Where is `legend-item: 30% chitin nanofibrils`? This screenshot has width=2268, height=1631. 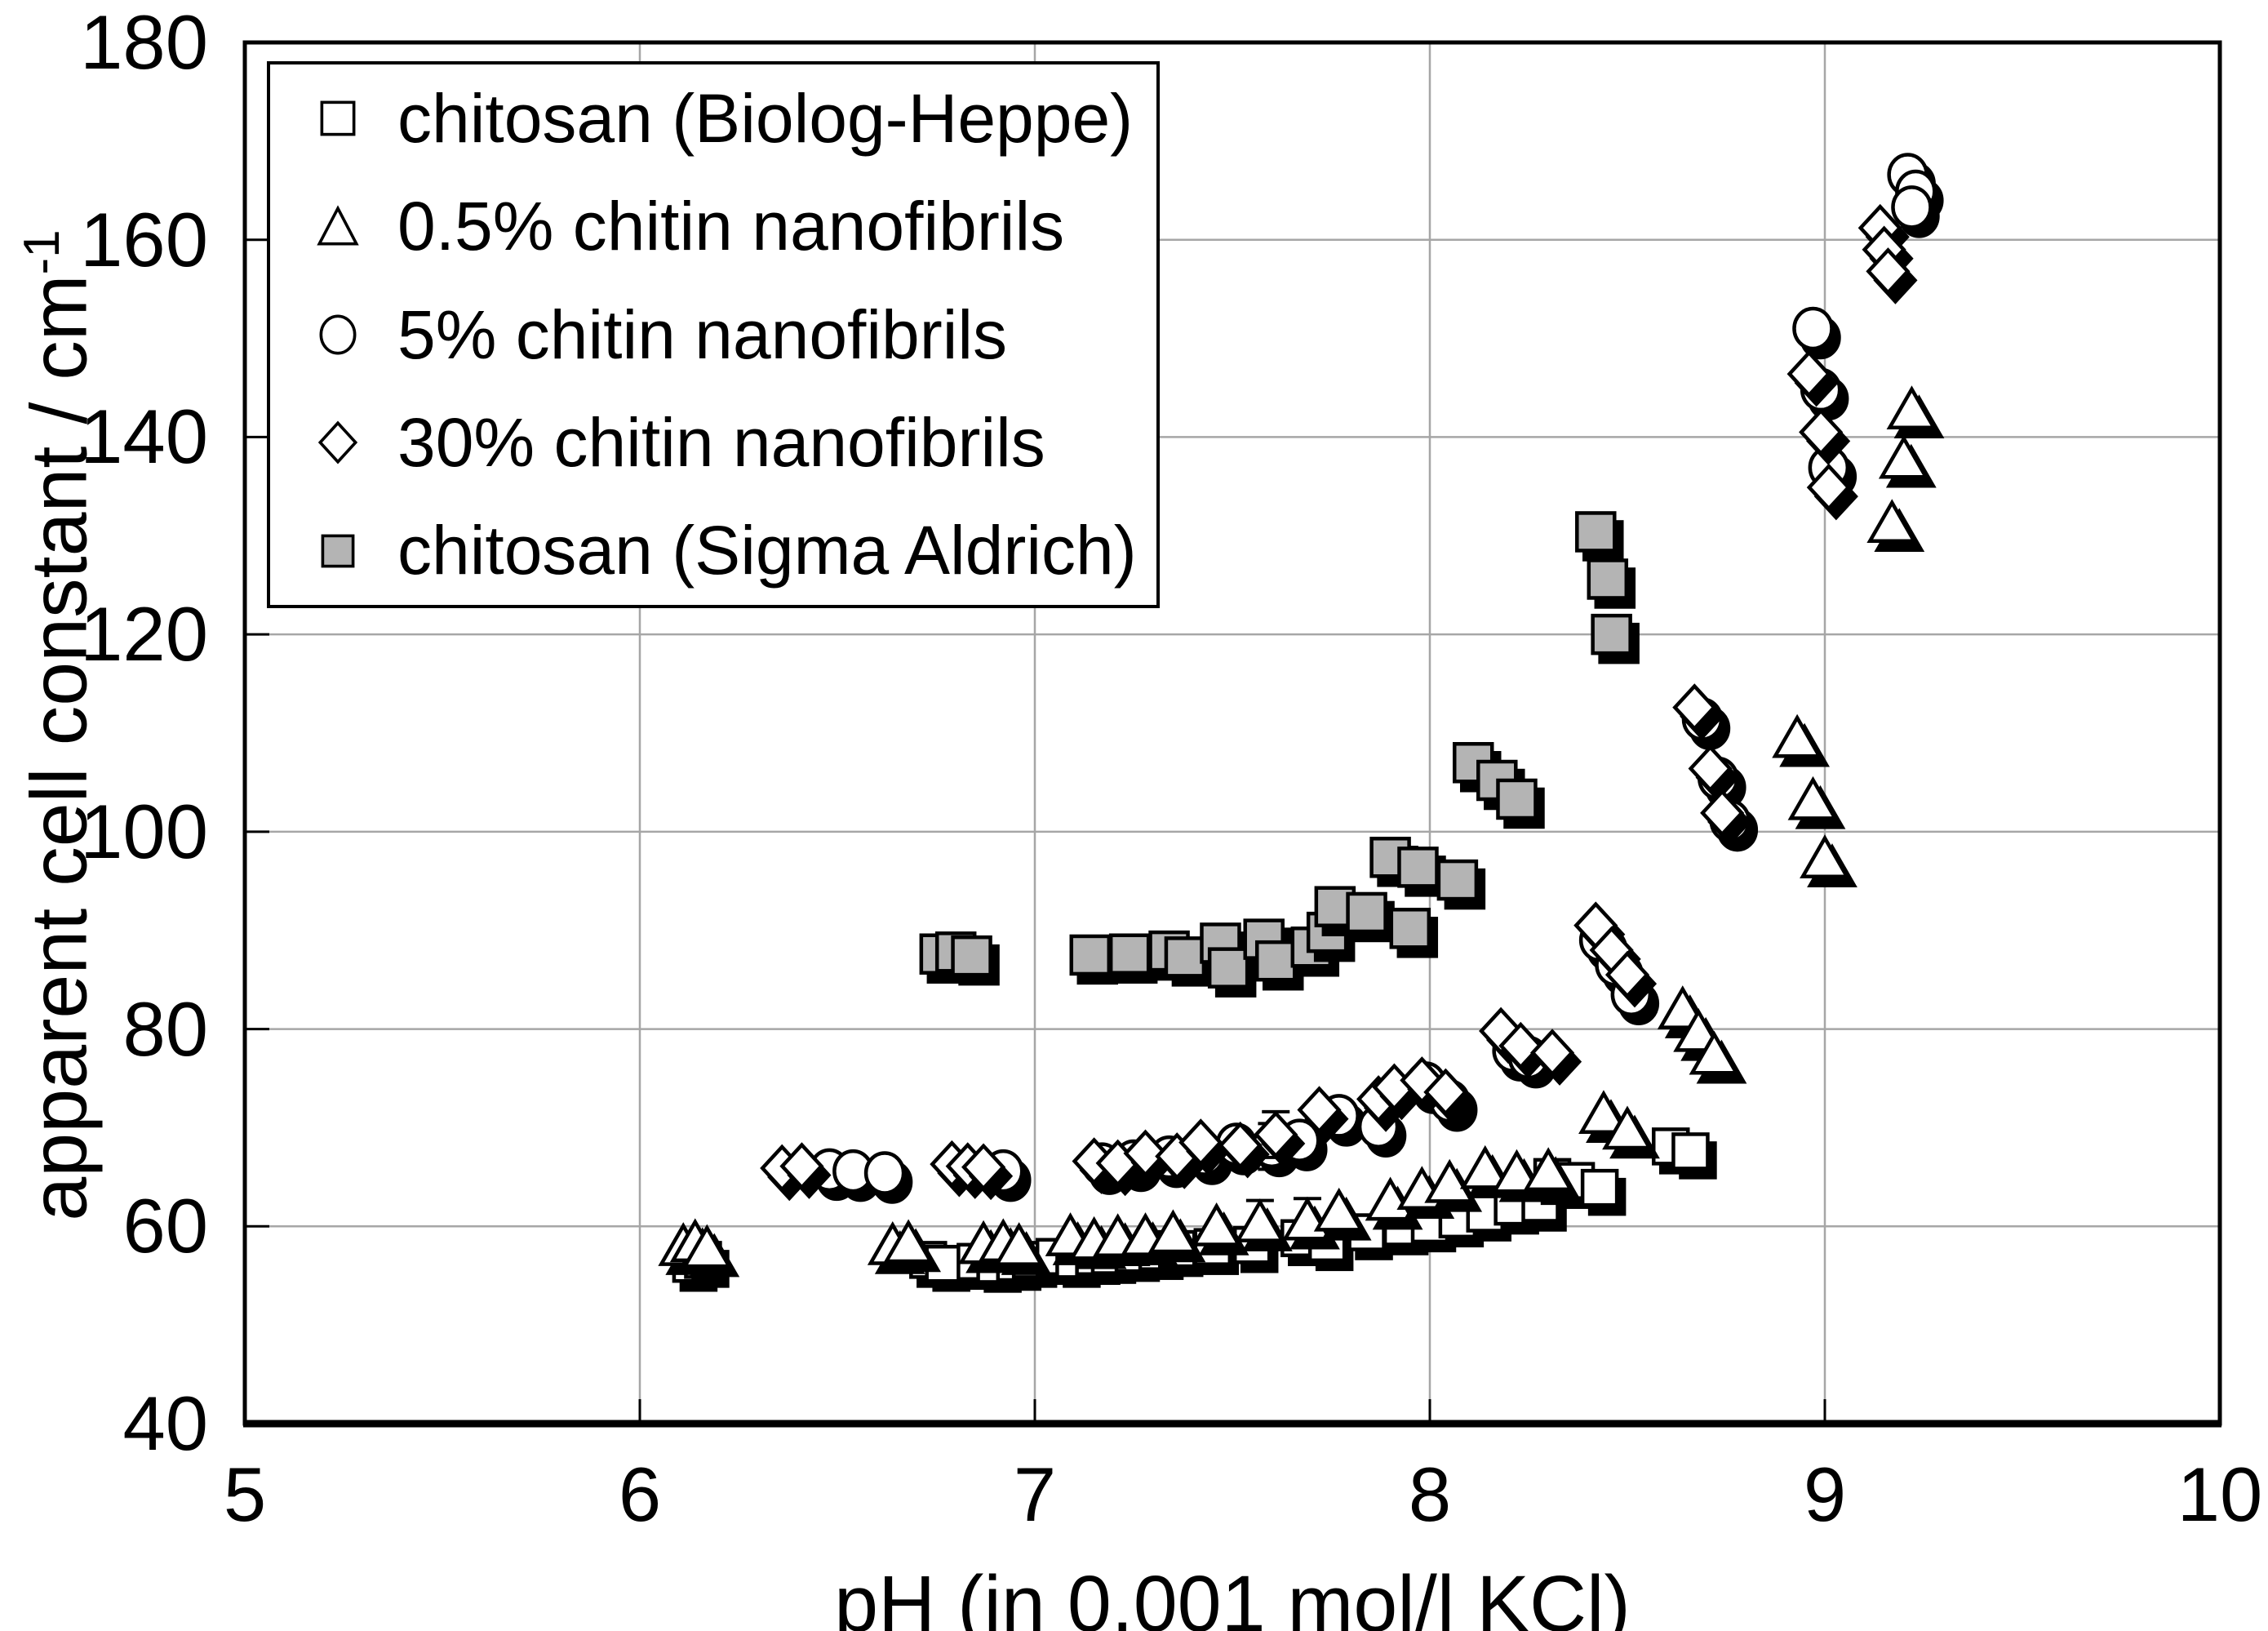
legend-item: 30% chitin nanofibrils is located at coordinates (713, 442).